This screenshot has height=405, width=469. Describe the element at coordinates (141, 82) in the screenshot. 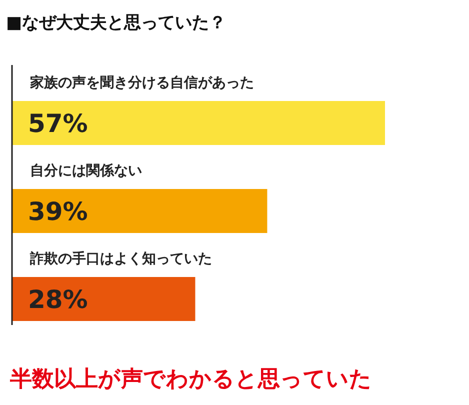

I see `y-tick-label: 家族の声を聞き分ける自信があった` at that location.